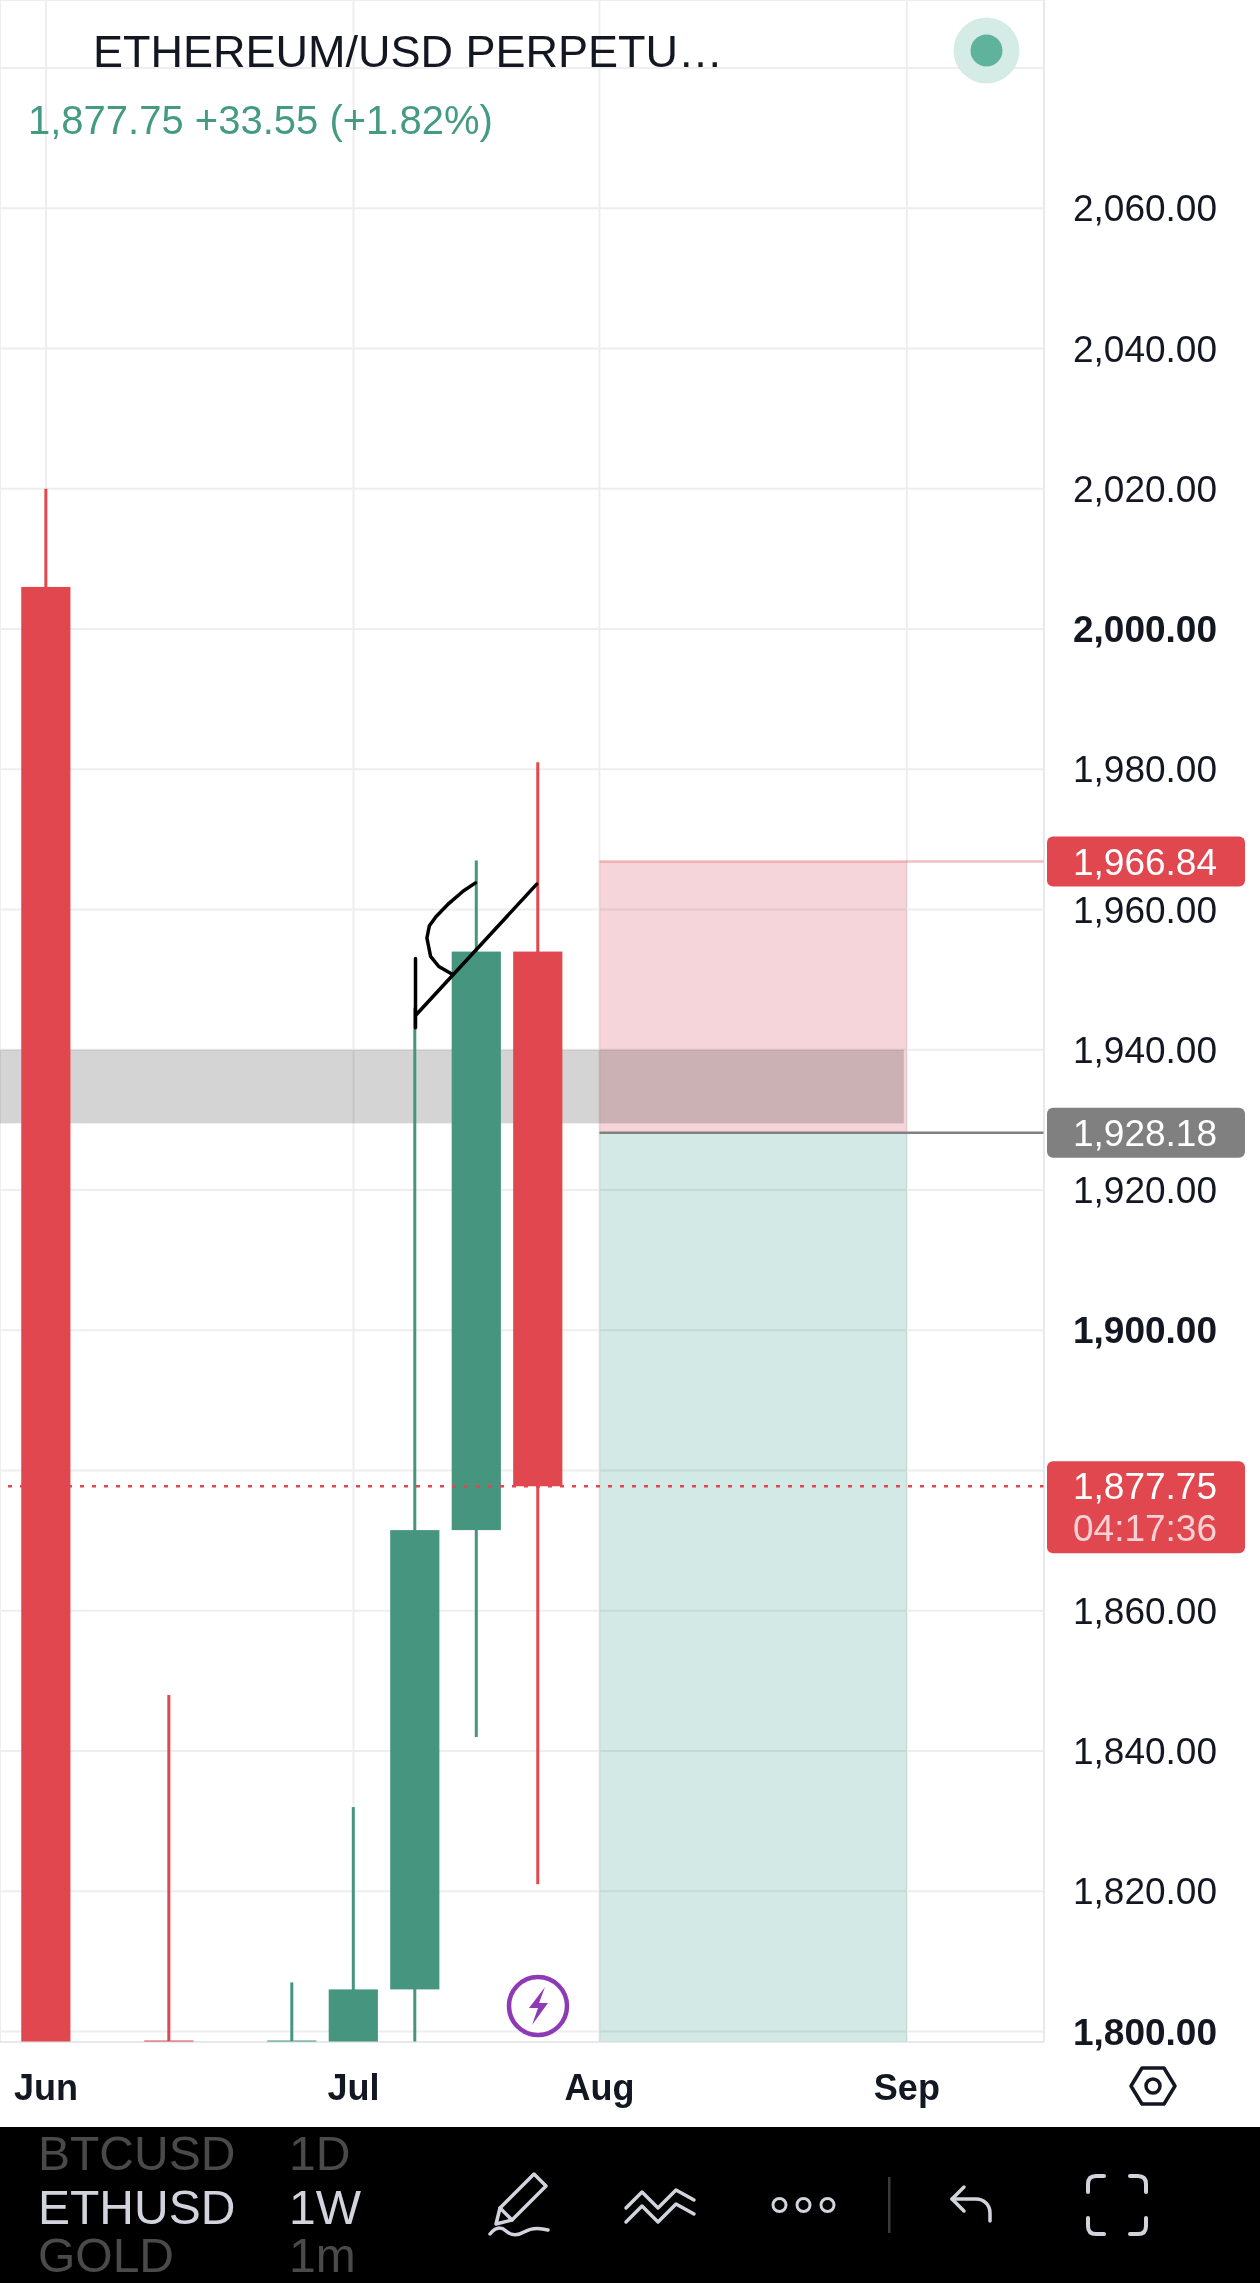 Image resolution: width=1260 pixels, height=2283 pixels. What do you see at coordinates (1145, 630) in the screenshot?
I see `y-tick-label: 2,000.00` at bounding box center [1145, 630].